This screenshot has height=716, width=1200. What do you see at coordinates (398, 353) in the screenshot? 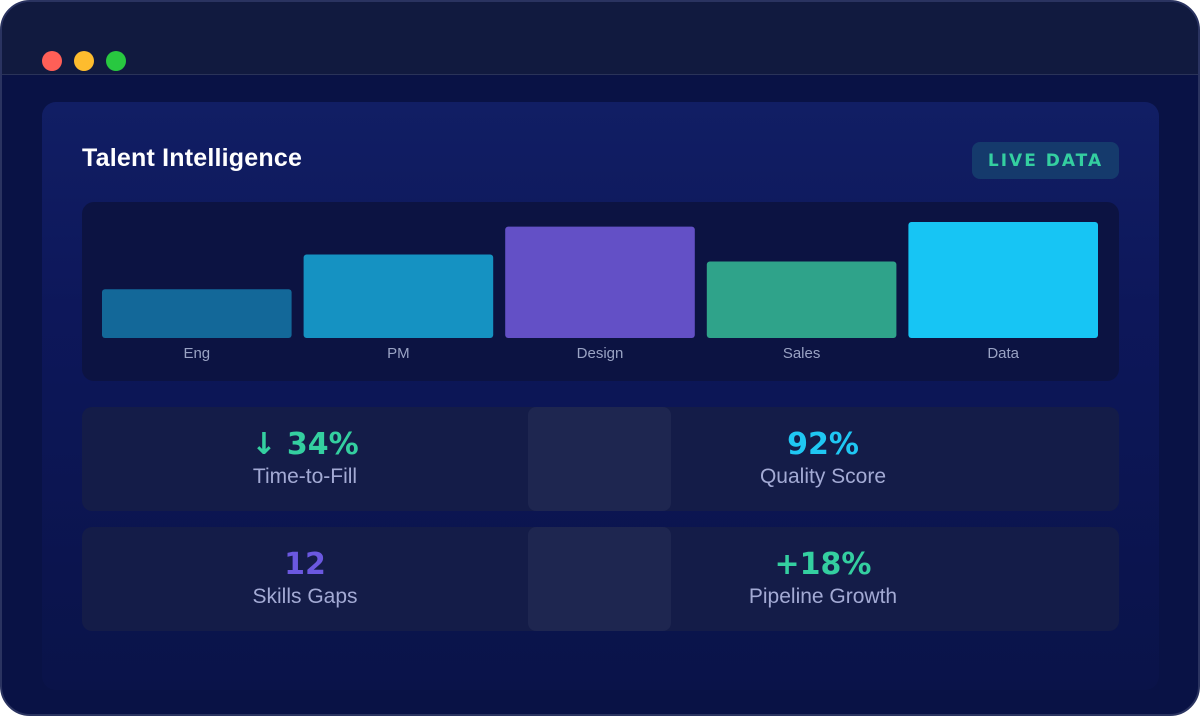
I see `x-tick-label: PM` at bounding box center [398, 353].